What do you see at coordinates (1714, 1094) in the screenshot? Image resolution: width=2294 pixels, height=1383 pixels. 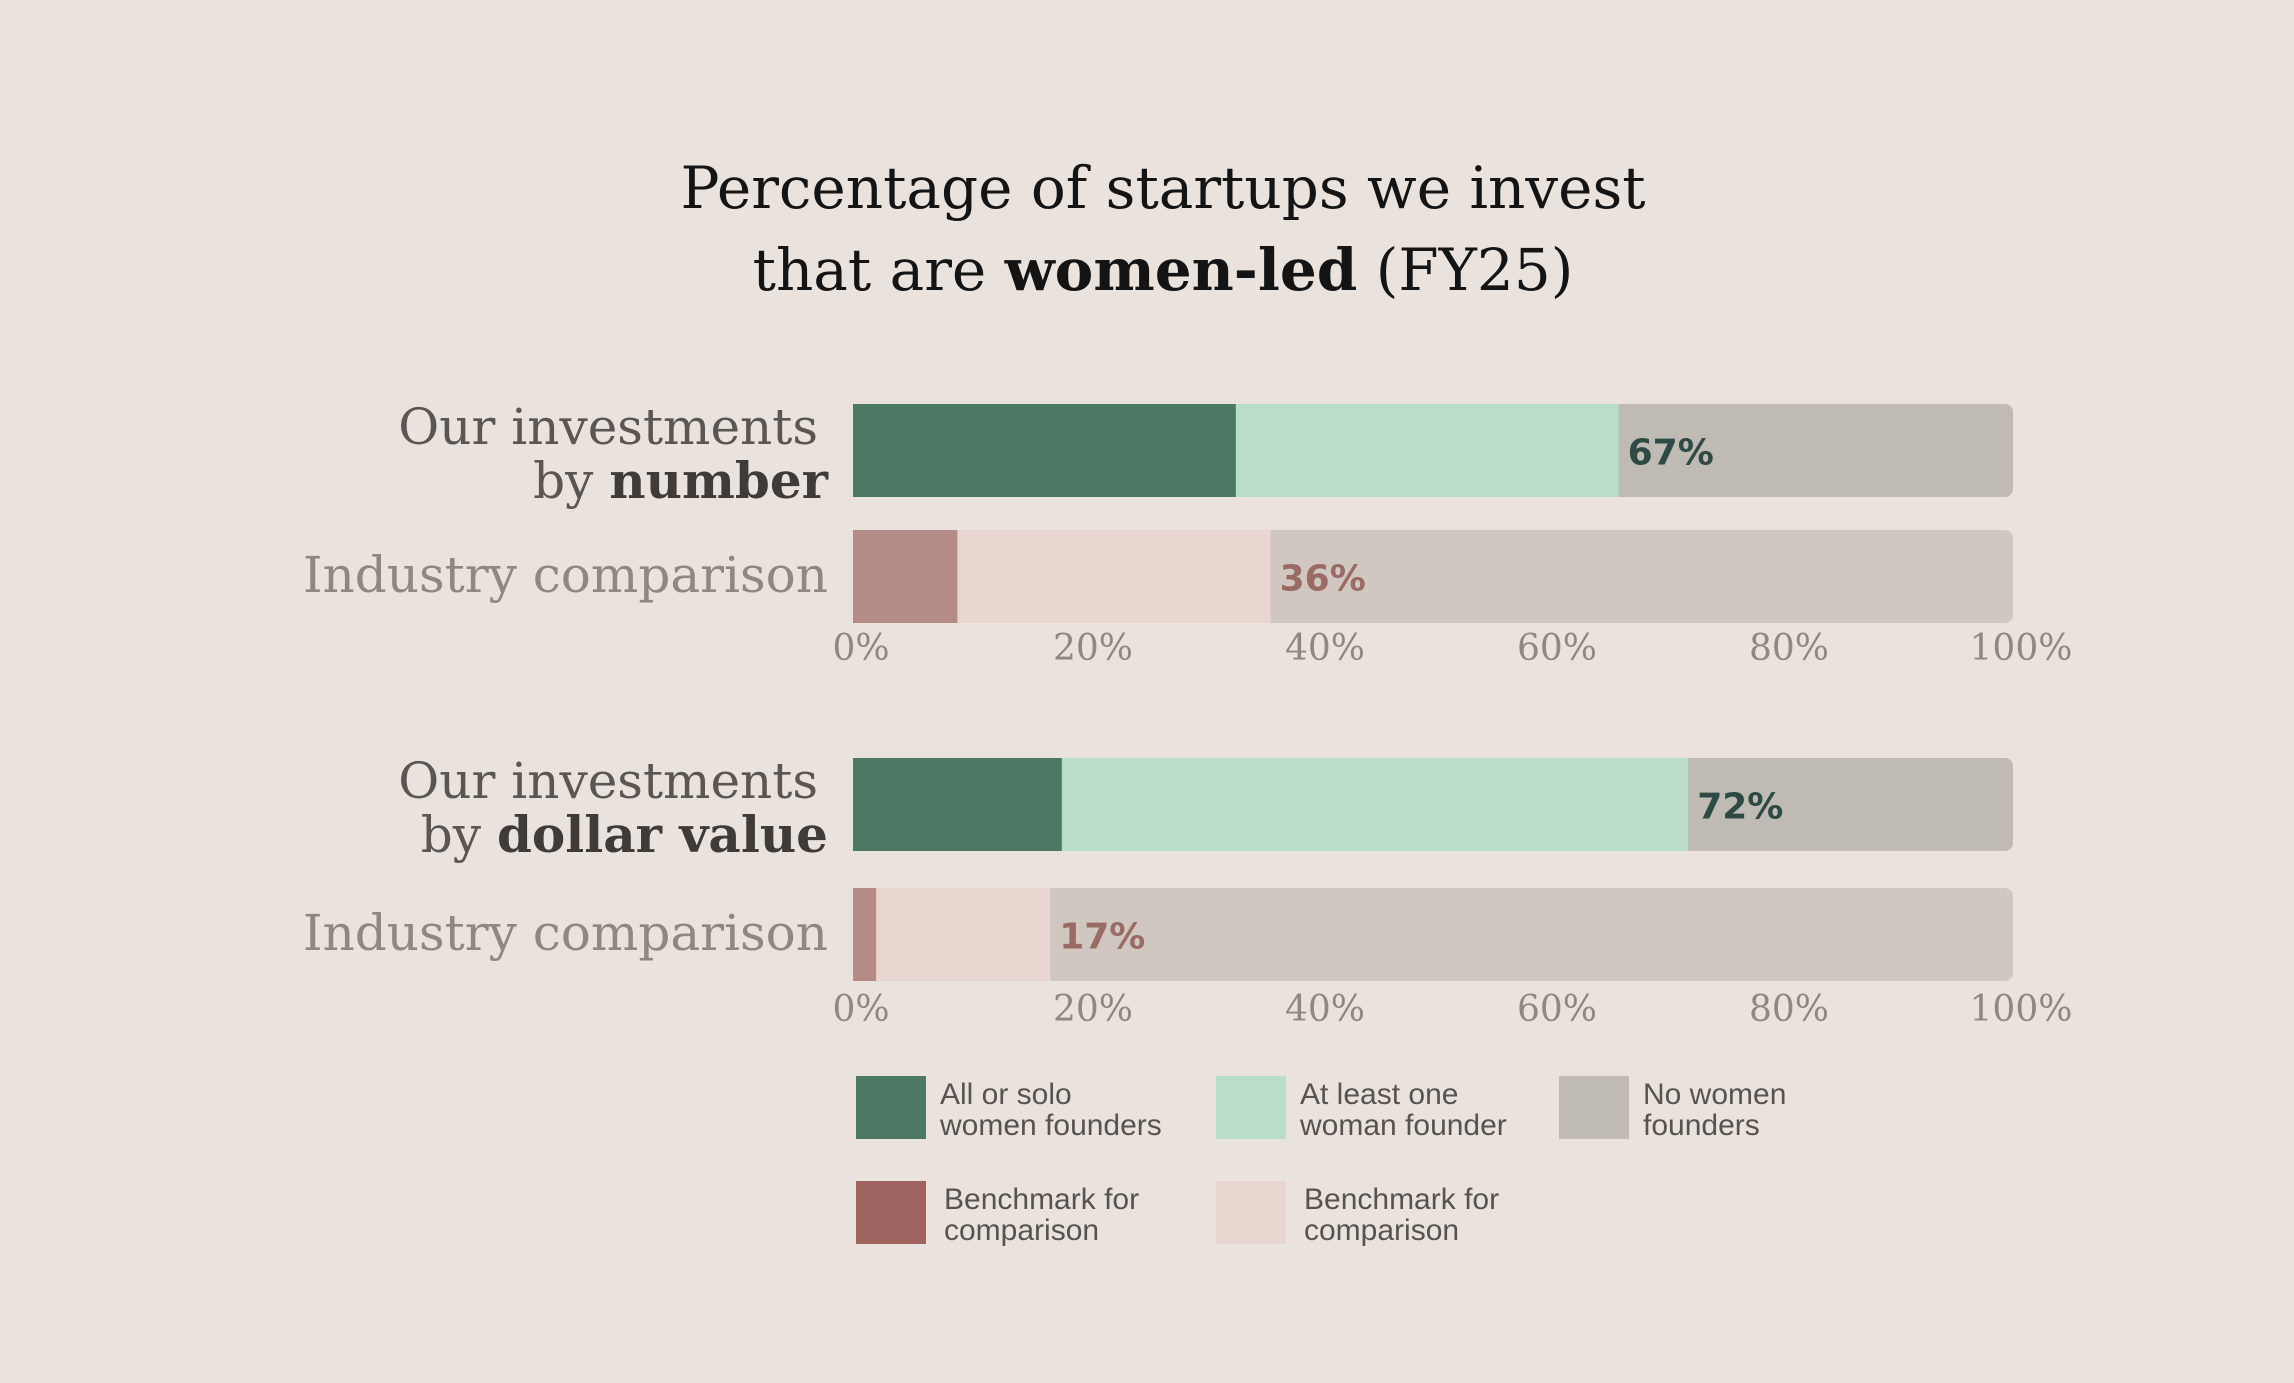 I see `legend-label-line-1: No women` at bounding box center [1714, 1094].